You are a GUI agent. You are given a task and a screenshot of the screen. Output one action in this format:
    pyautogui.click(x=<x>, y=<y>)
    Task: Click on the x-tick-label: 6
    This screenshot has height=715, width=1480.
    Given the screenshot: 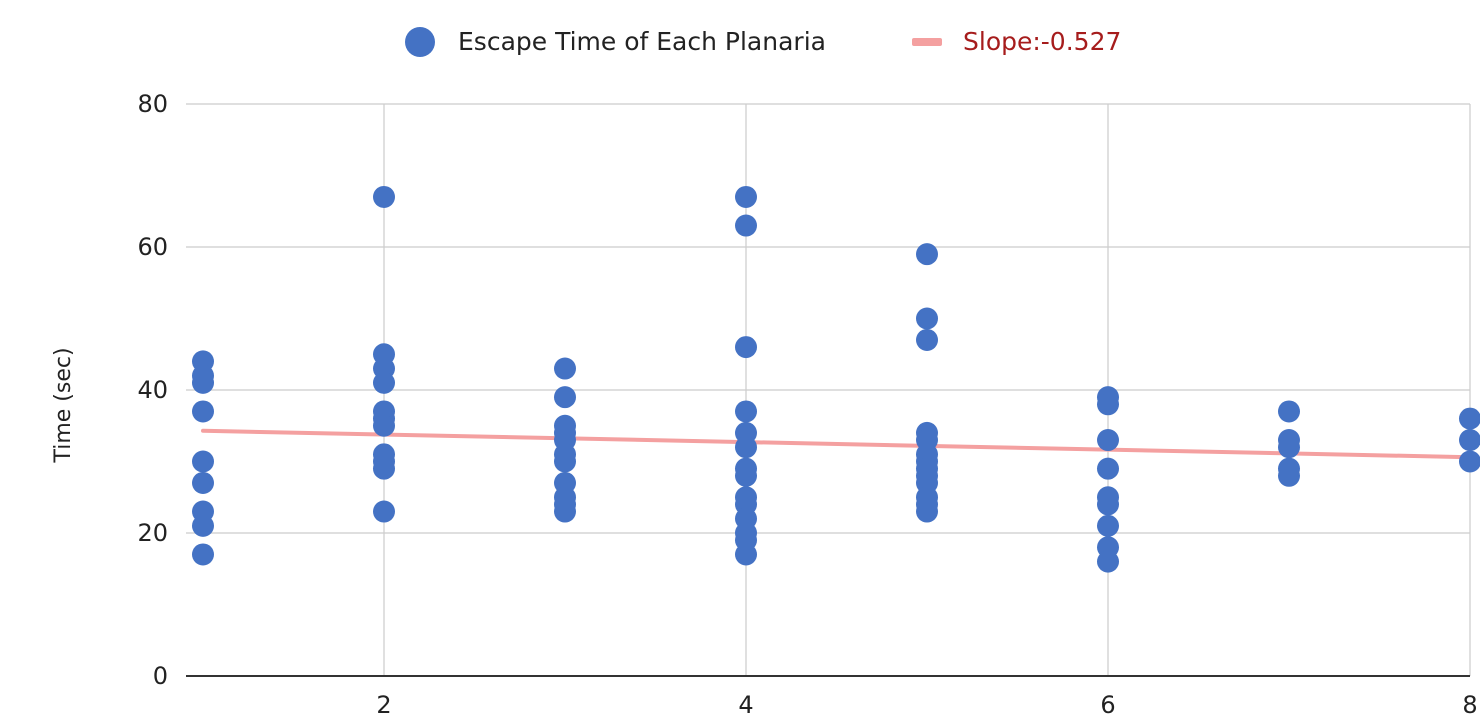 What is the action you would take?
    pyautogui.click(x=1107, y=703)
    